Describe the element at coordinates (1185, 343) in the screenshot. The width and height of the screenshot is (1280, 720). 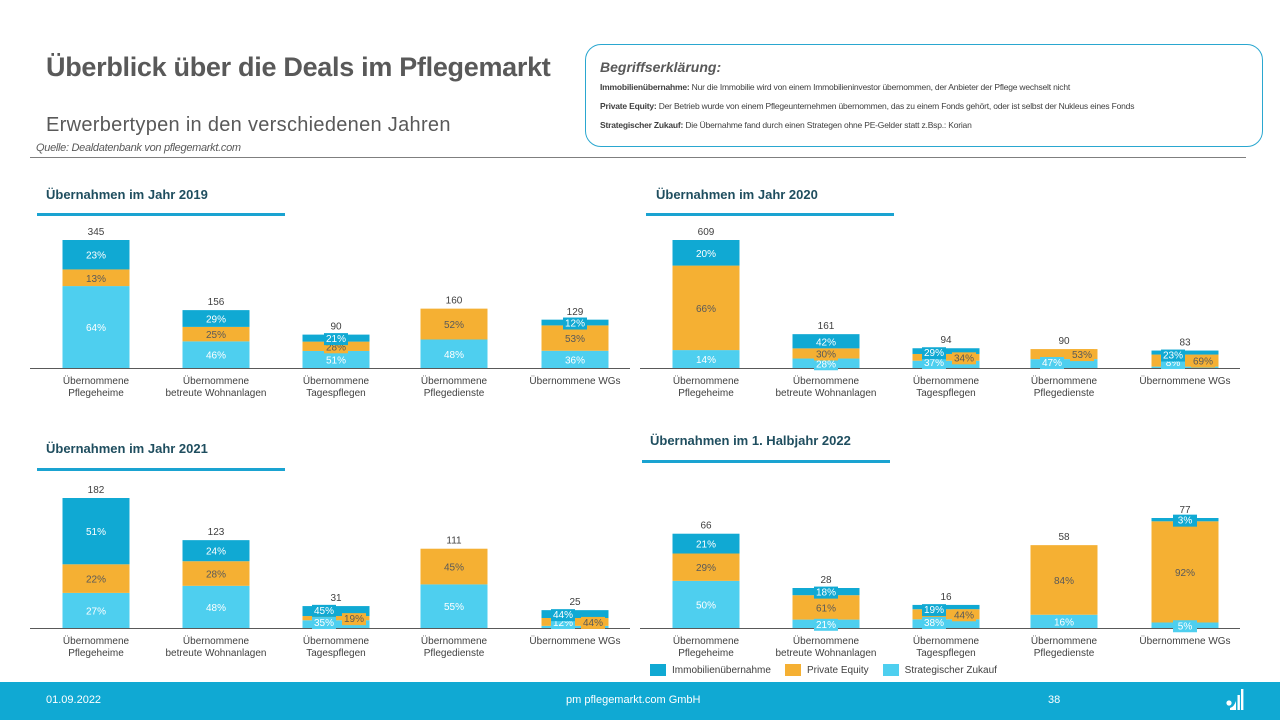
I see `total-label: 83` at that location.